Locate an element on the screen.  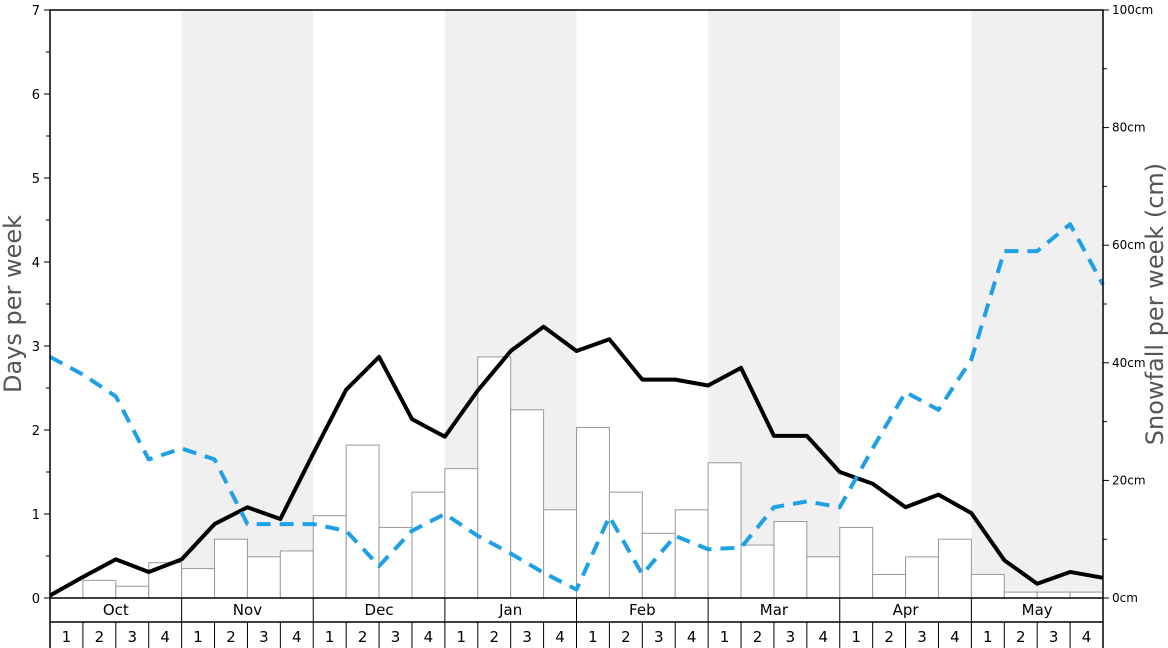
left-tick-label: 0 is located at coordinates (36, 599).